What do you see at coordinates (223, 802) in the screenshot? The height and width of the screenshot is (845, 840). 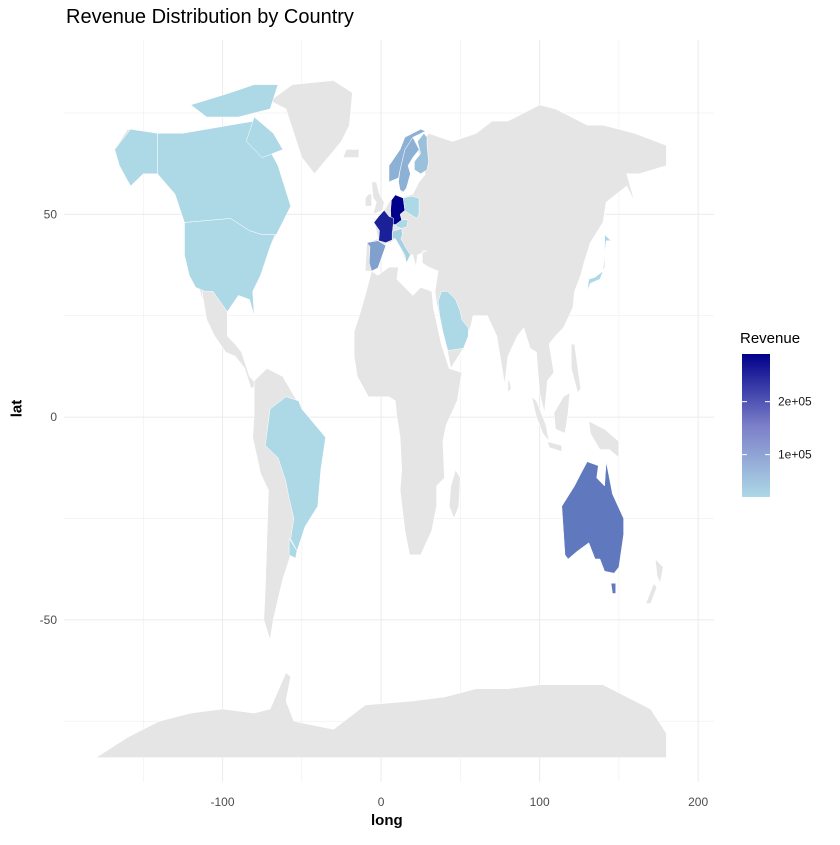 I see `x-tick-label: -100` at bounding box center [223, 802].